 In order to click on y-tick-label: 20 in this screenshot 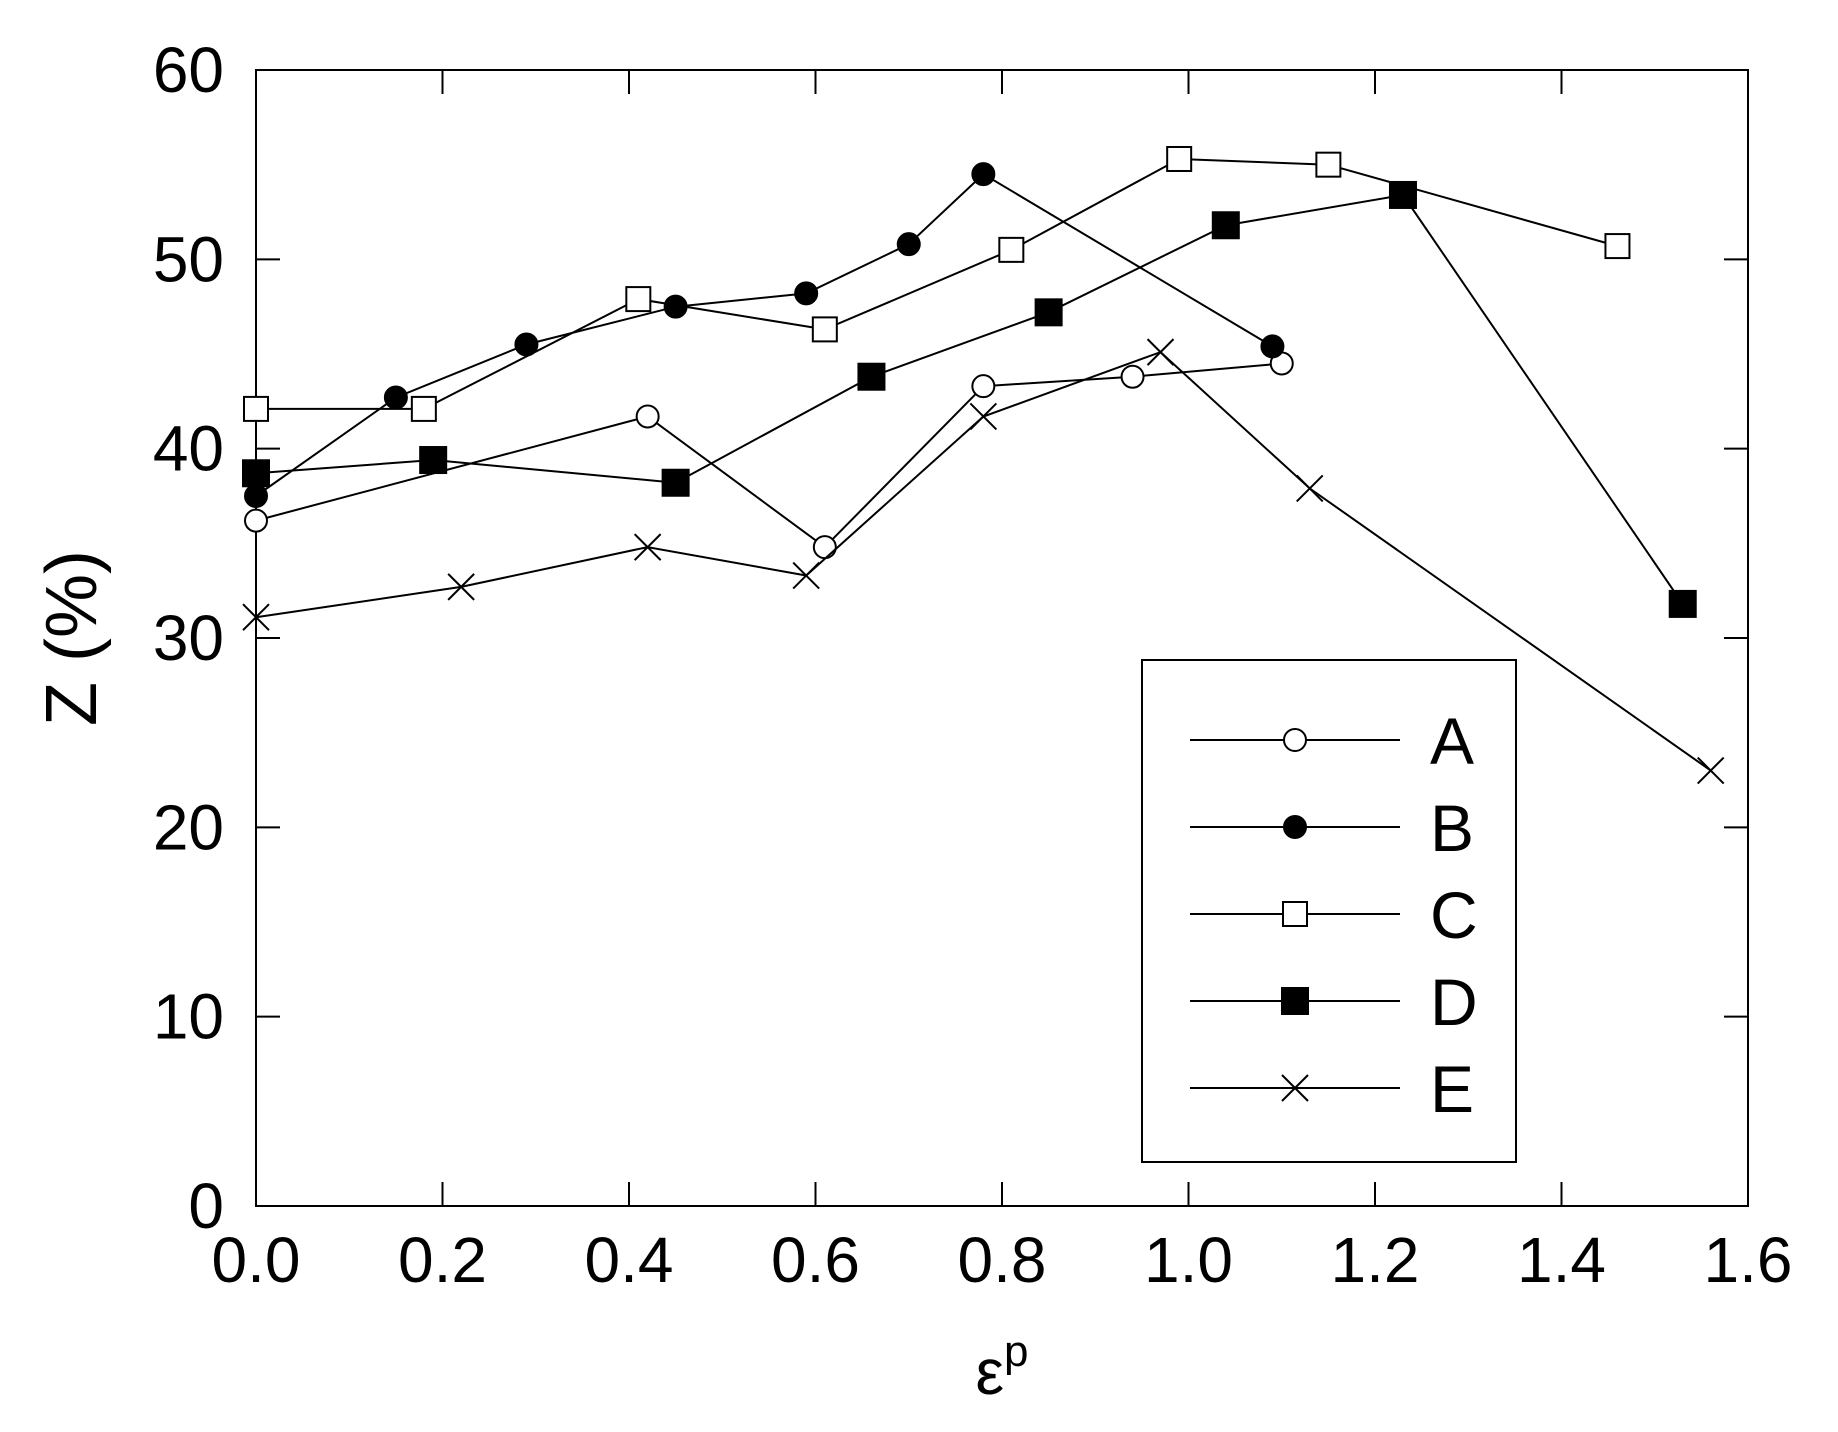, I will do `click(188, 827)`.